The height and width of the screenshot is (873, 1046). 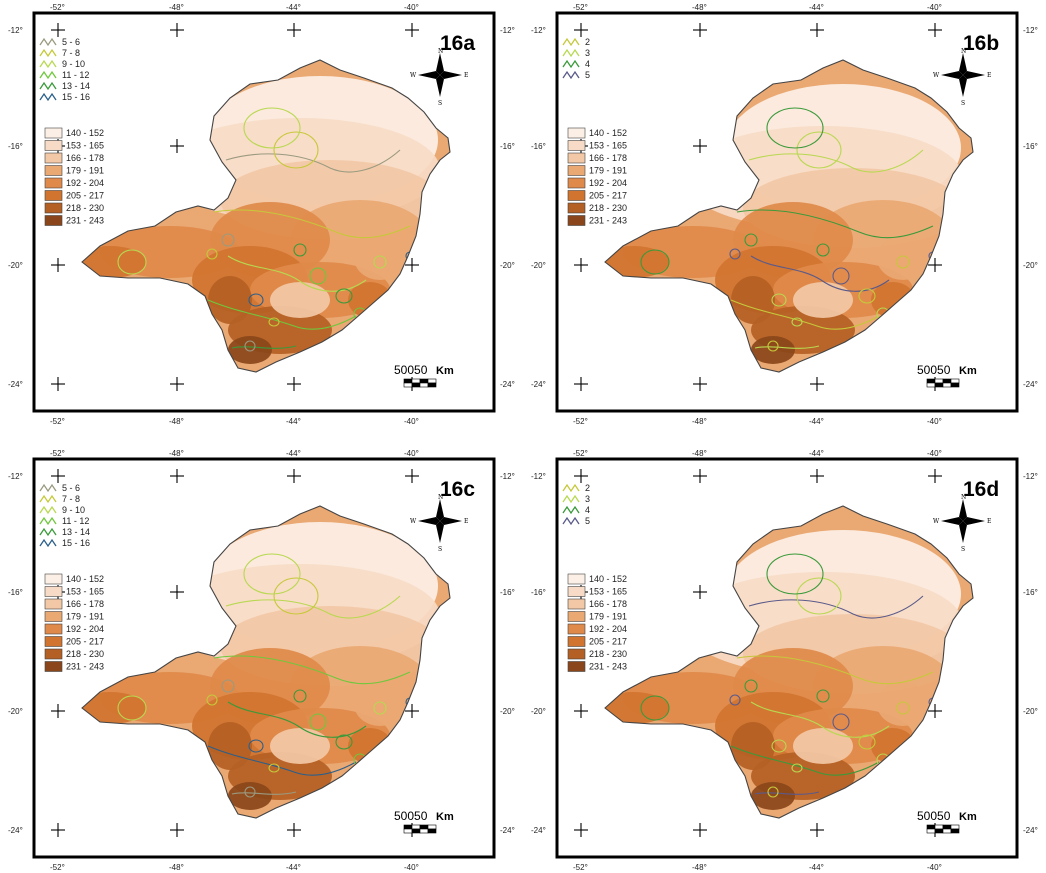 I want to click on x-tick-label-bottom: -52°, so click(x=580, y=867).